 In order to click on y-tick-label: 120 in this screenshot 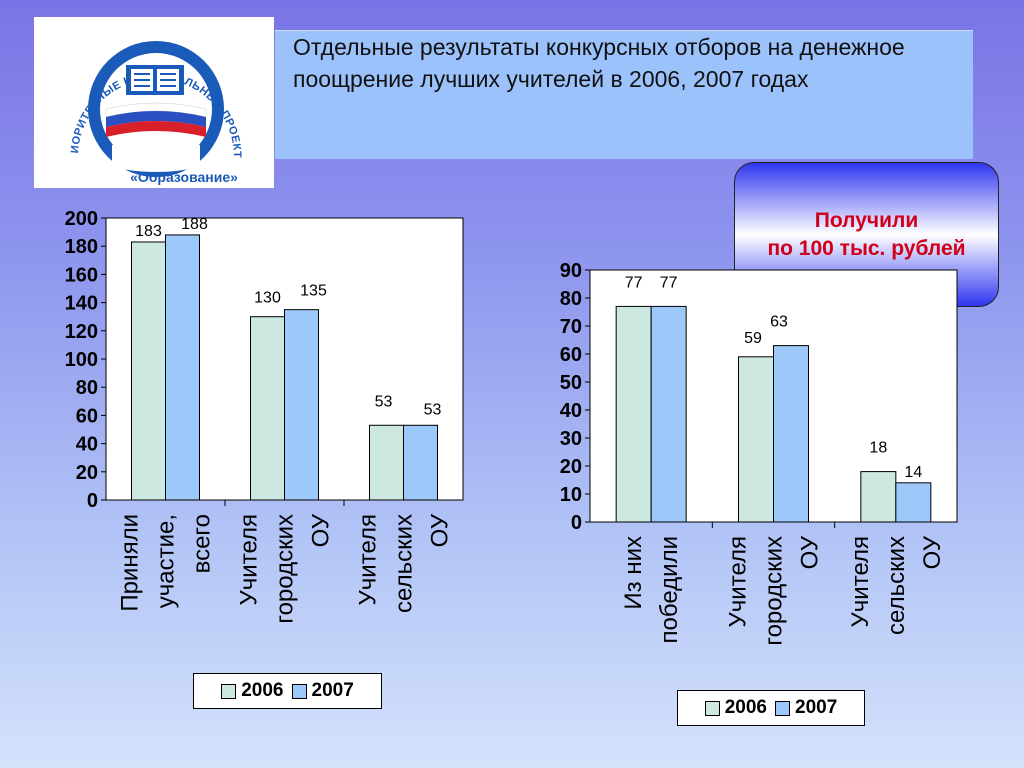, I will do `click(81, 332)`.